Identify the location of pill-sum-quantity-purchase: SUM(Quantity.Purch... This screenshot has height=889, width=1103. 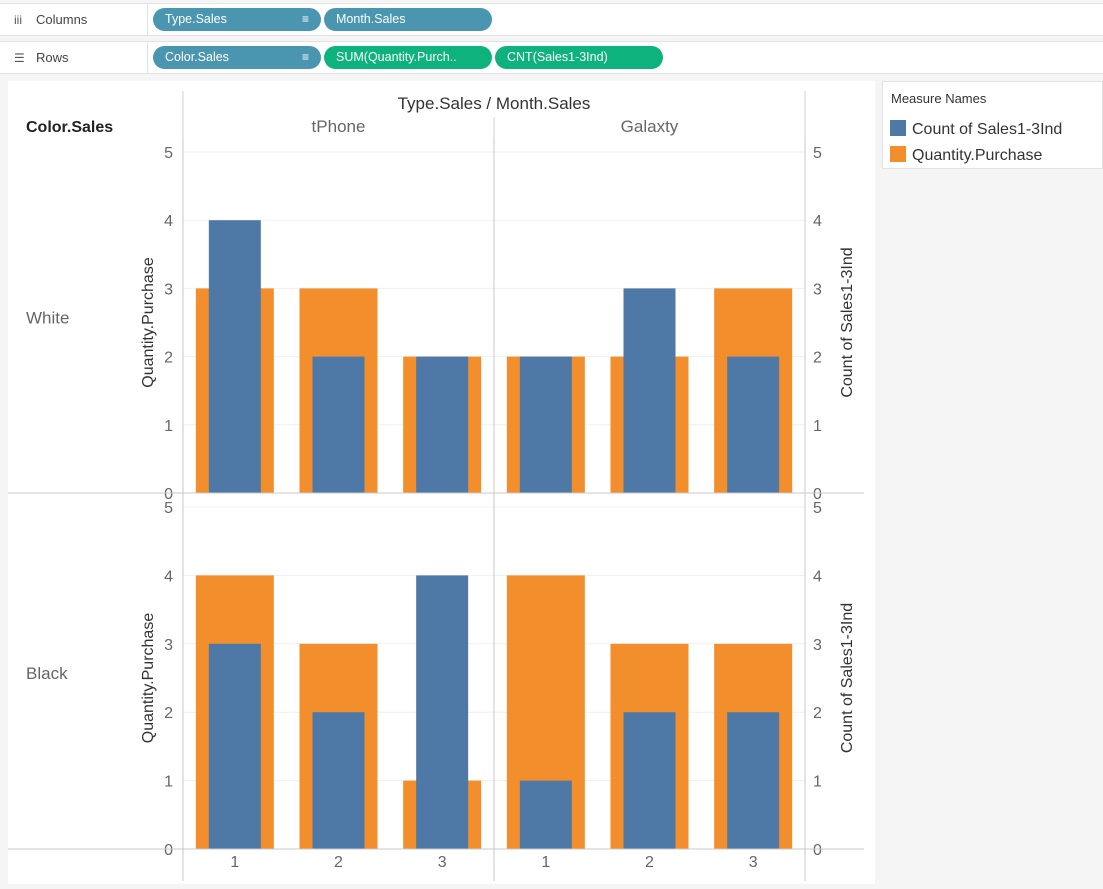
(408, 57).